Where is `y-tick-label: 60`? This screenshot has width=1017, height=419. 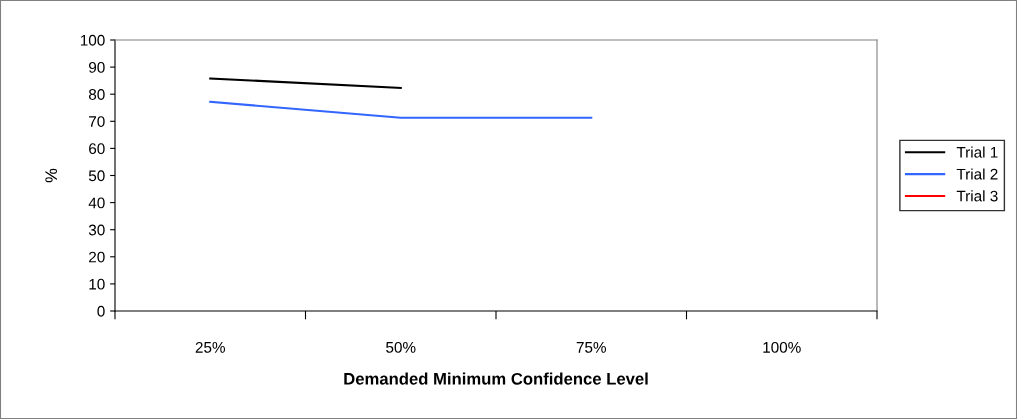
y-tick-label: 60 is located at coordinates (97, 149).